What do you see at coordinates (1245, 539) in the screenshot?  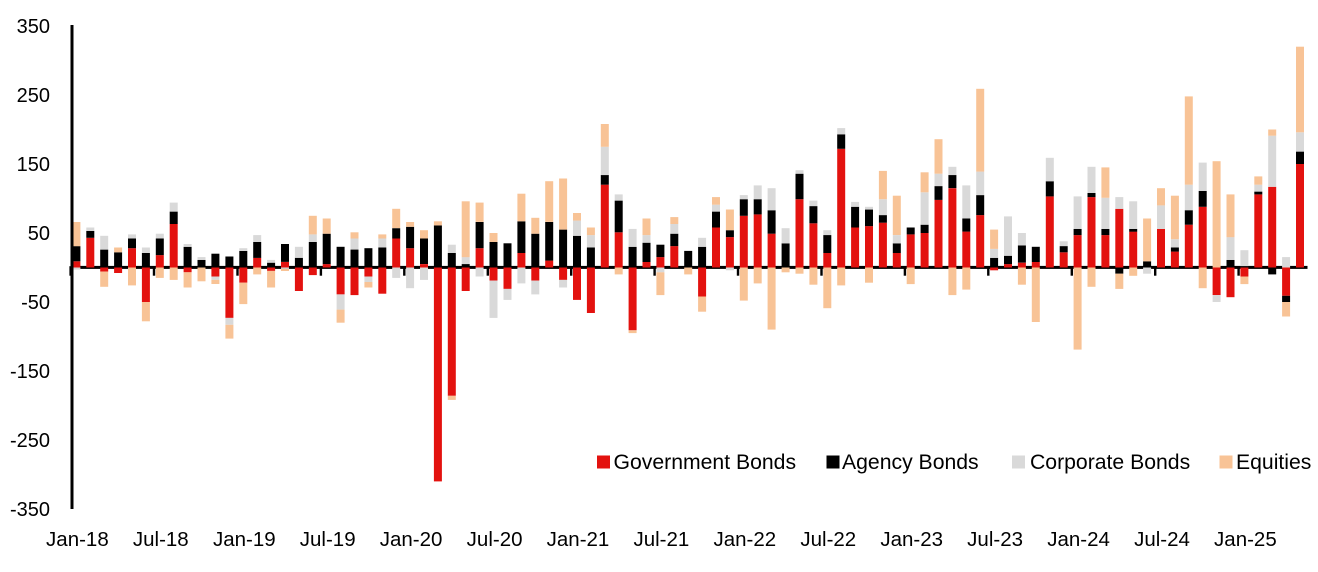 I see `svg-text: Jan-25` at bounding box center [1245, 539].